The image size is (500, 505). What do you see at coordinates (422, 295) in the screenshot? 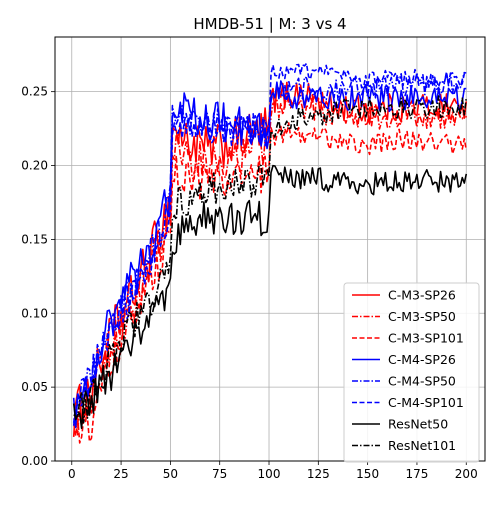
I see `legend-label: C-M3-SP26` at bounding box center [422, 295].